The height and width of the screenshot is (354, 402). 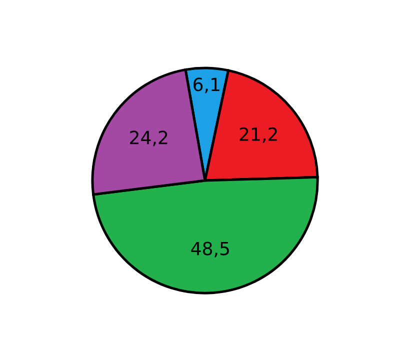 What do you see at coordinates (258, 135) in the screenshot?
I see `data-label: 21,2` at bounding box center [258, 135].